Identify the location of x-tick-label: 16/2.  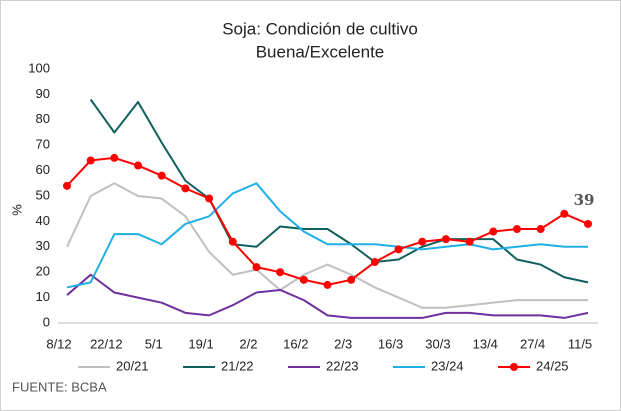
(295, 343).